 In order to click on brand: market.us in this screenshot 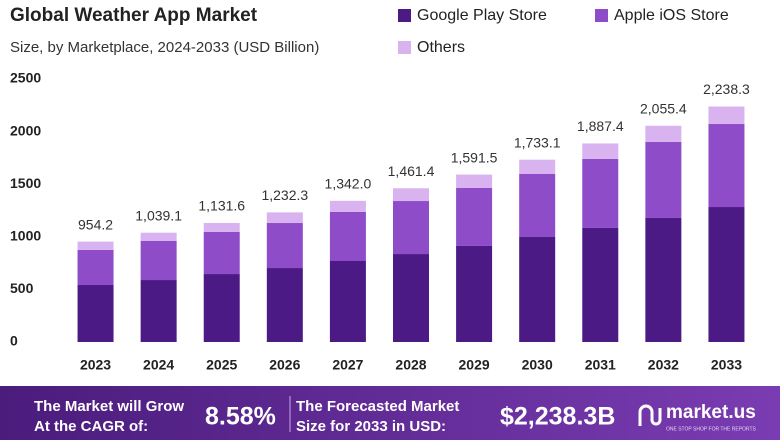, I will do `click(711, 412)`.